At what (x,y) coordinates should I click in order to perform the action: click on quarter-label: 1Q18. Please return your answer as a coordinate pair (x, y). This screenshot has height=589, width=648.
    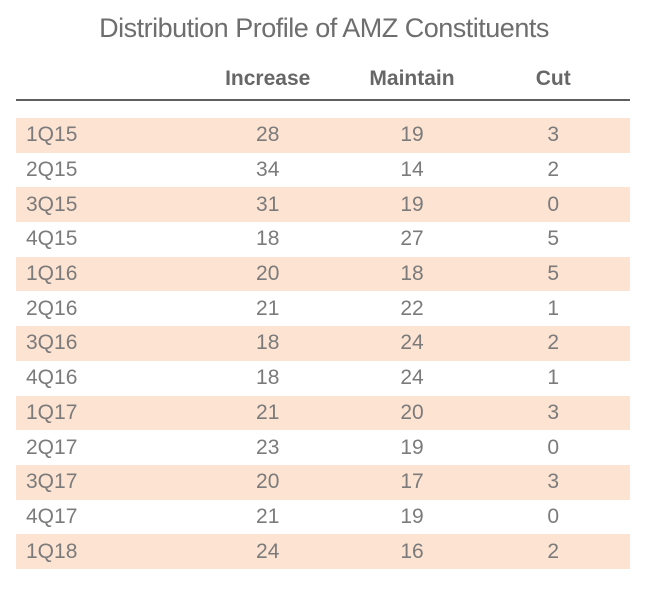
    Looking at the image, I should click on (52, 551).